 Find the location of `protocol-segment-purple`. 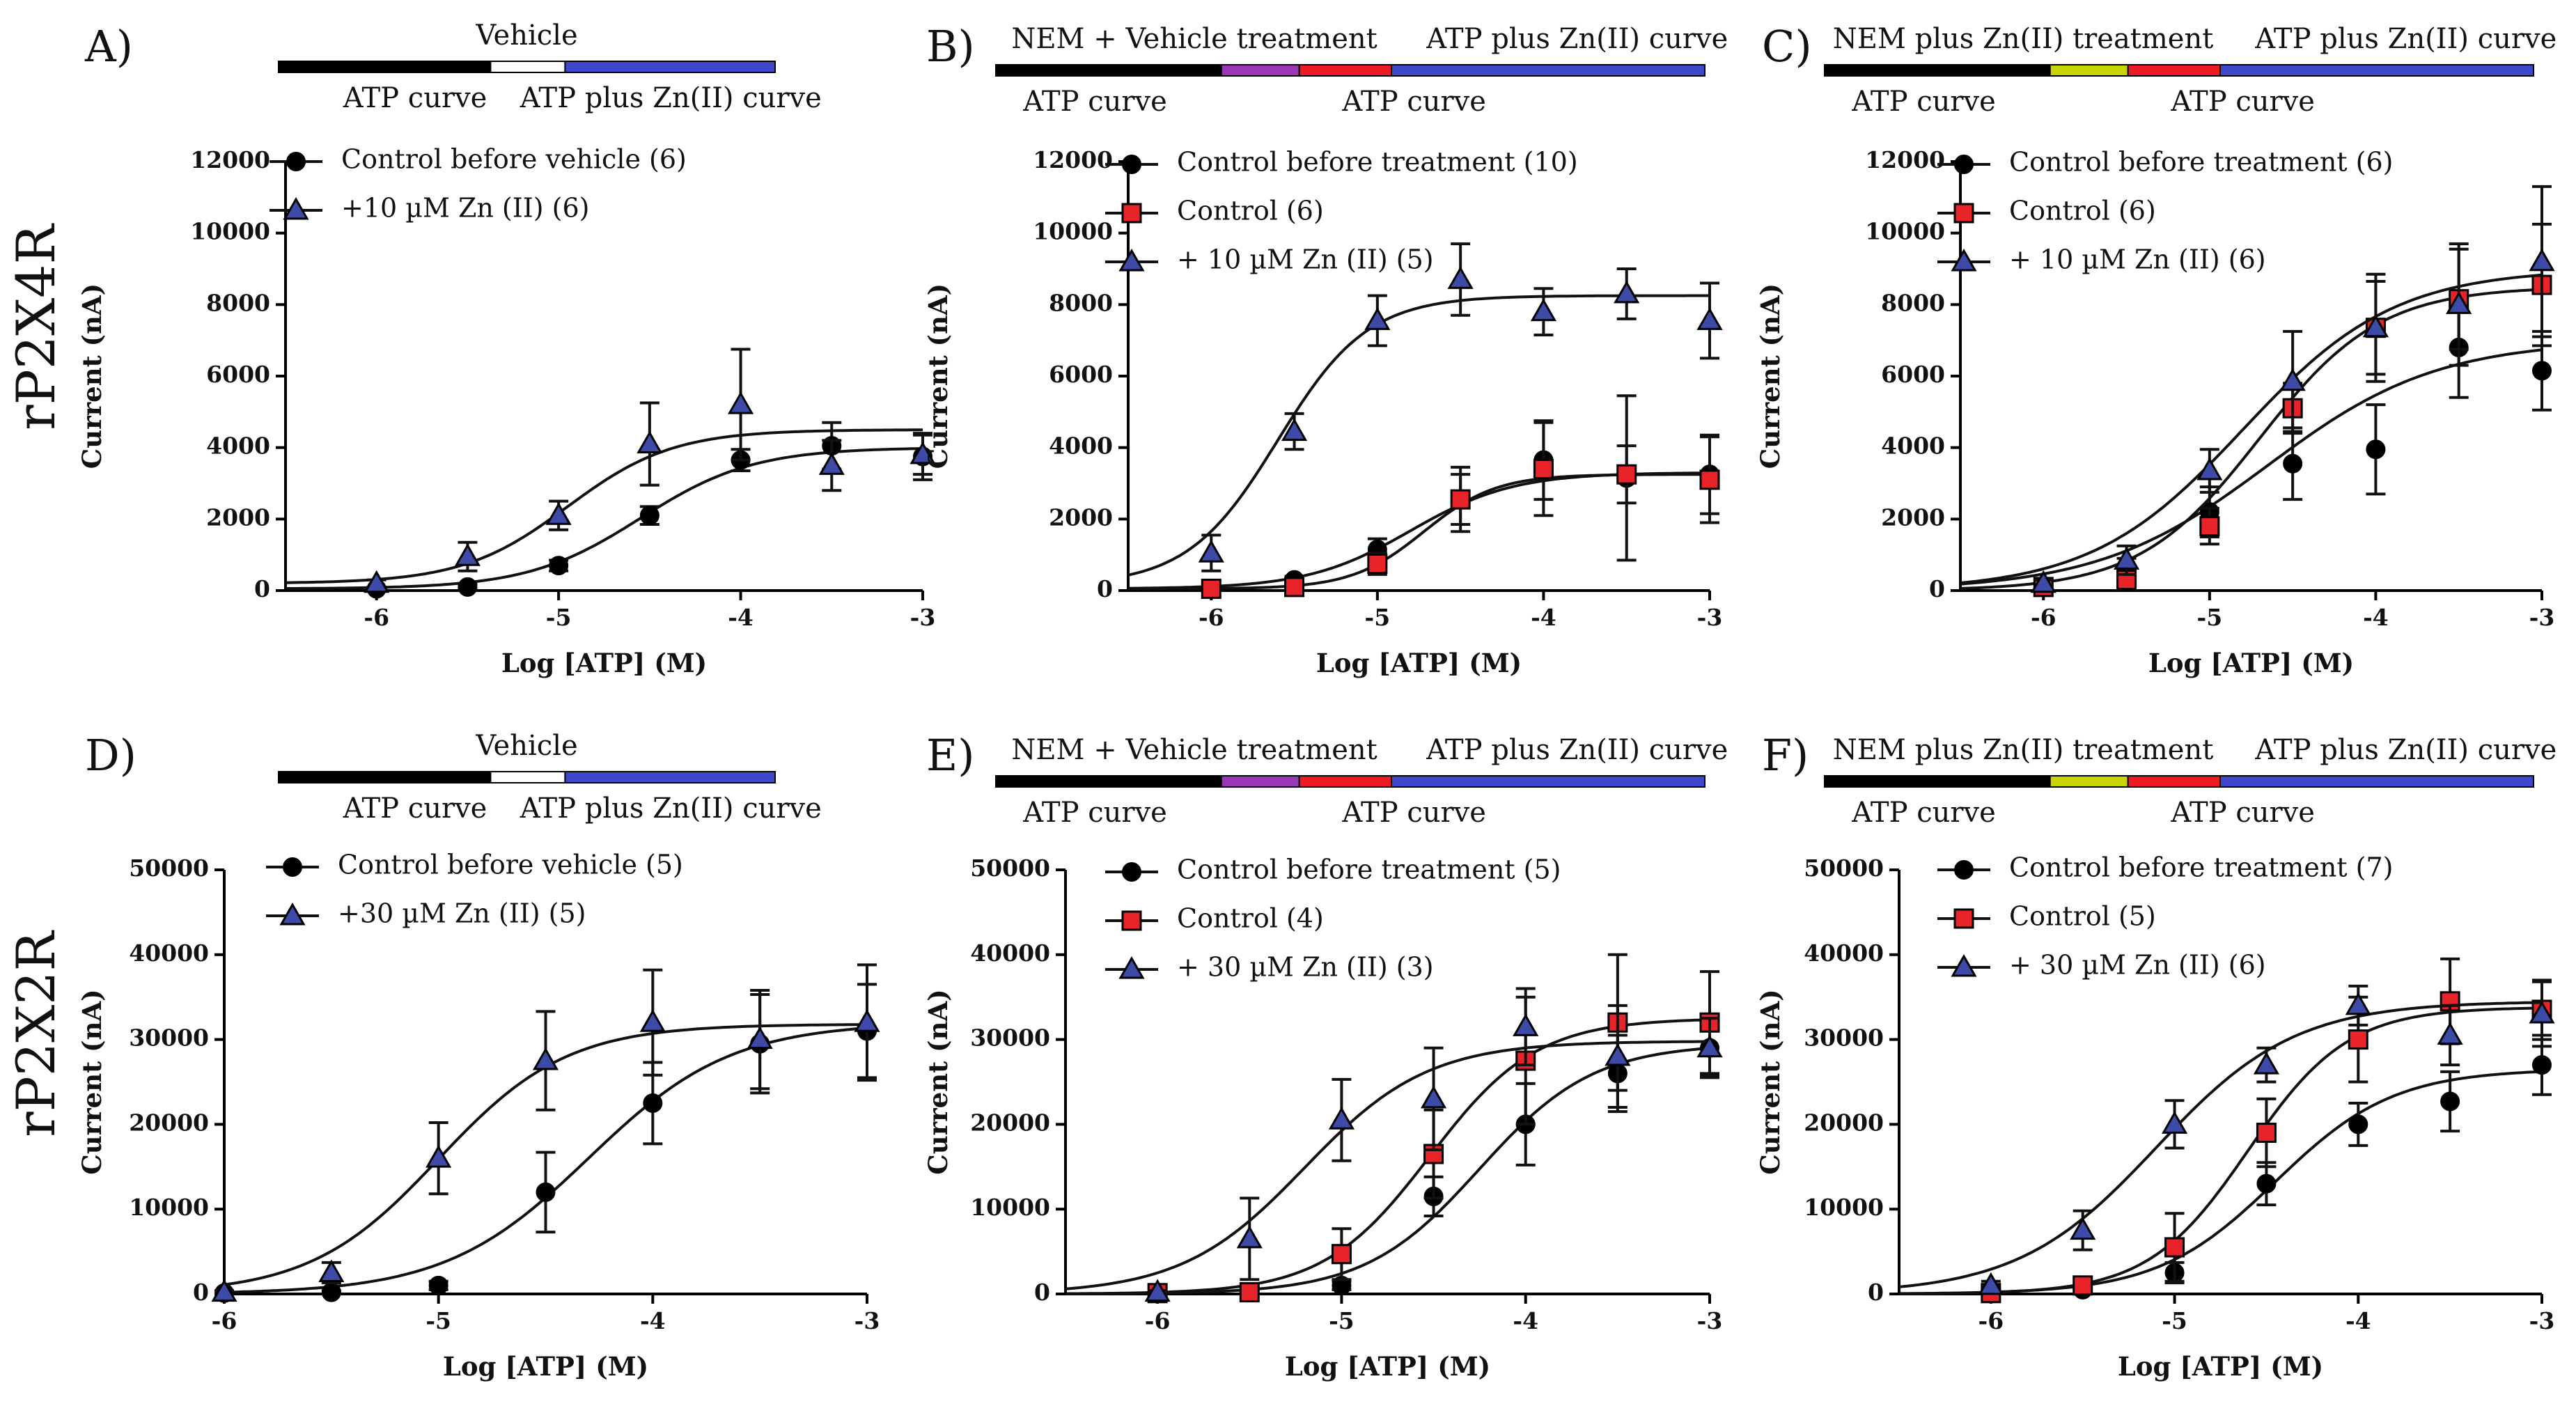

protocol-segment-purple is located at coordinates (1260, 70).